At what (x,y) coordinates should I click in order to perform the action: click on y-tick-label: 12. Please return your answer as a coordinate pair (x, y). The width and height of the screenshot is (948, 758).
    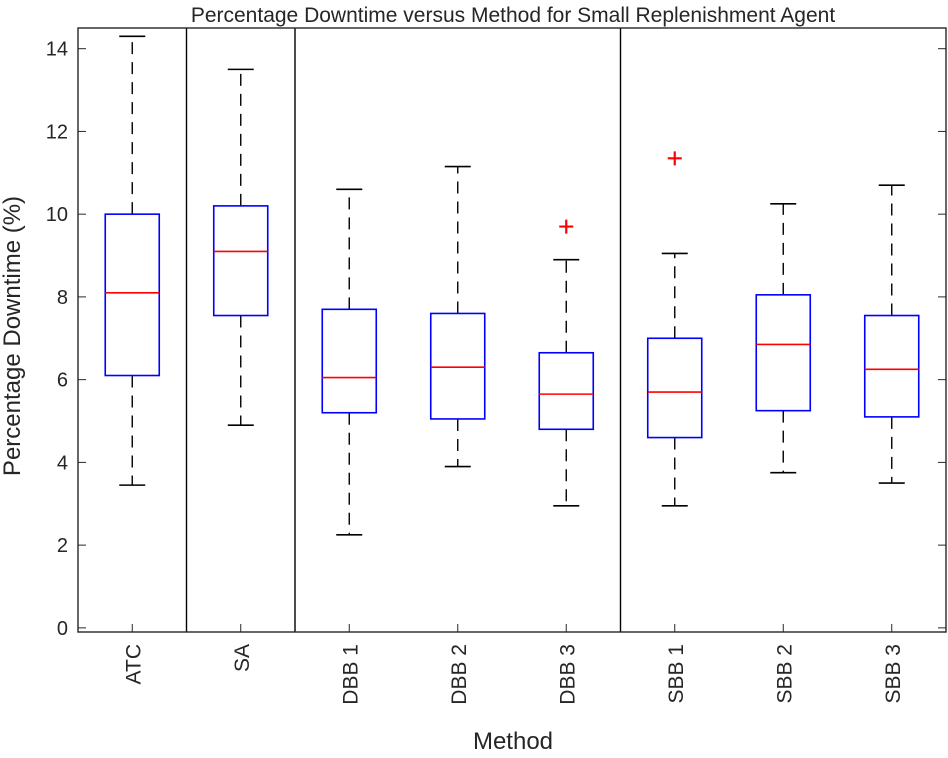
    Looking at the image, I should click on (57, 132).